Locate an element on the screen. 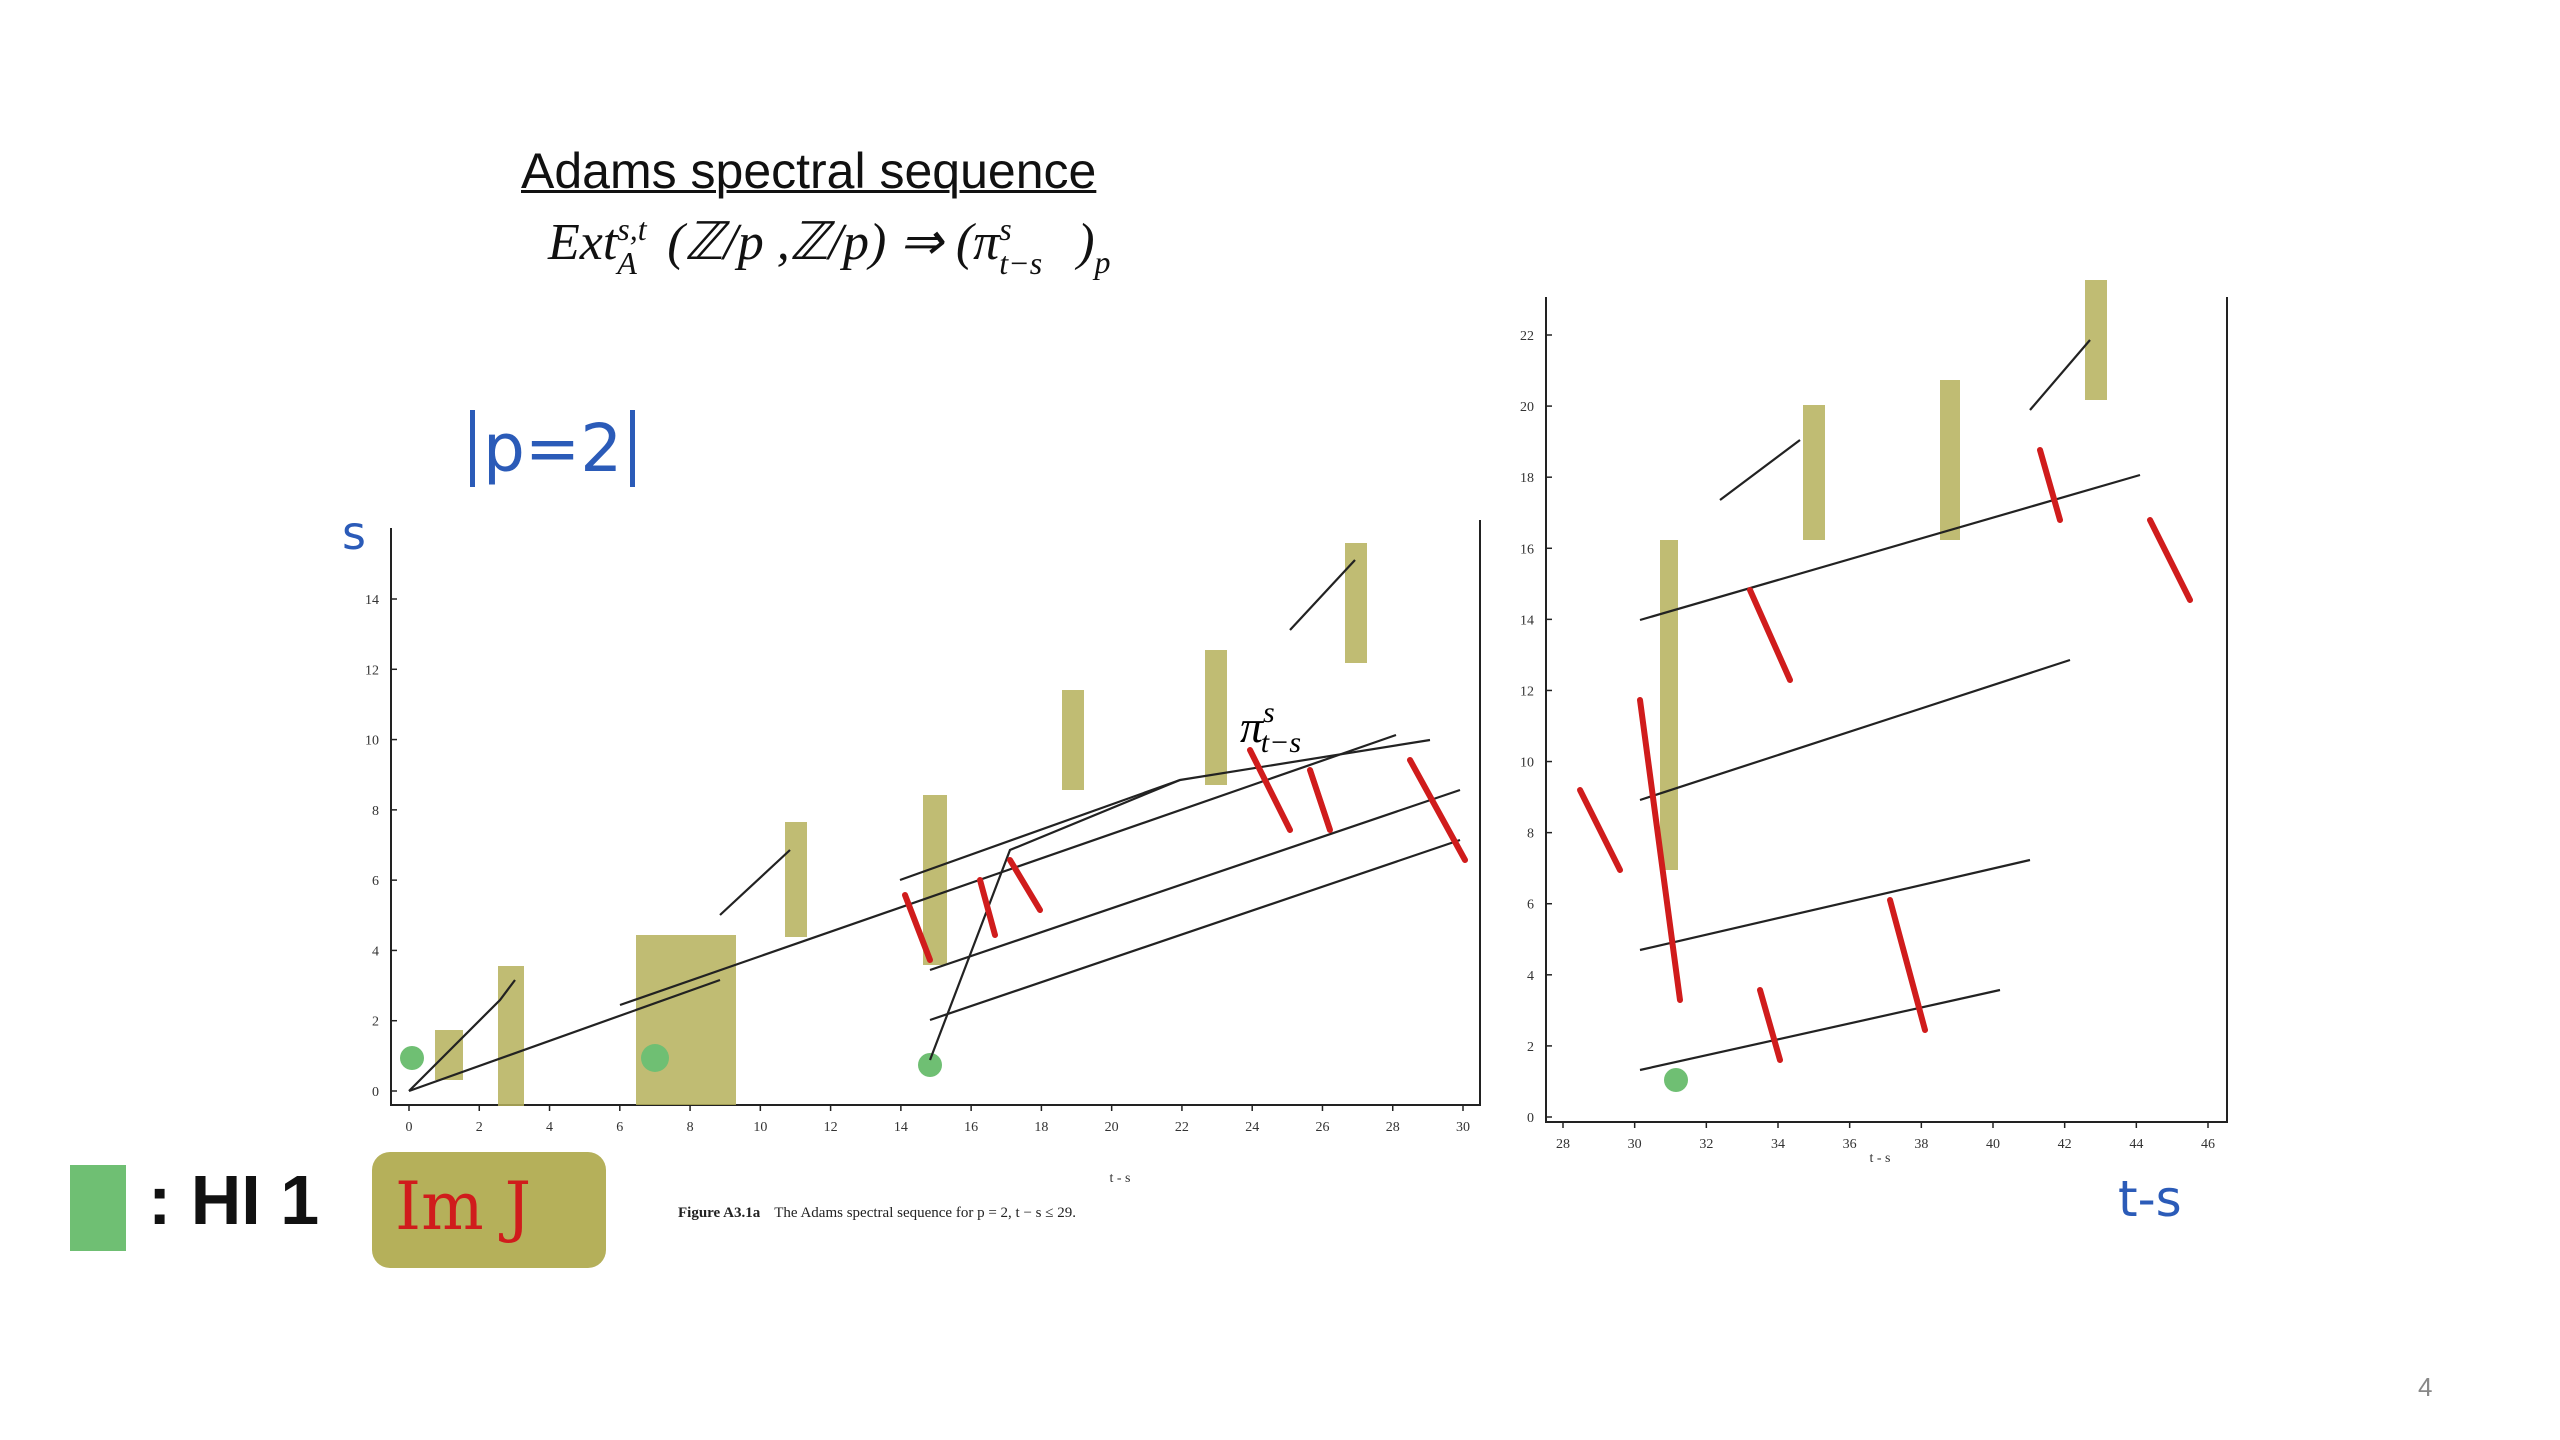 This screenshot has height=1440, width=2560. overlay-sup: s is located at coordinates (1269, 712).